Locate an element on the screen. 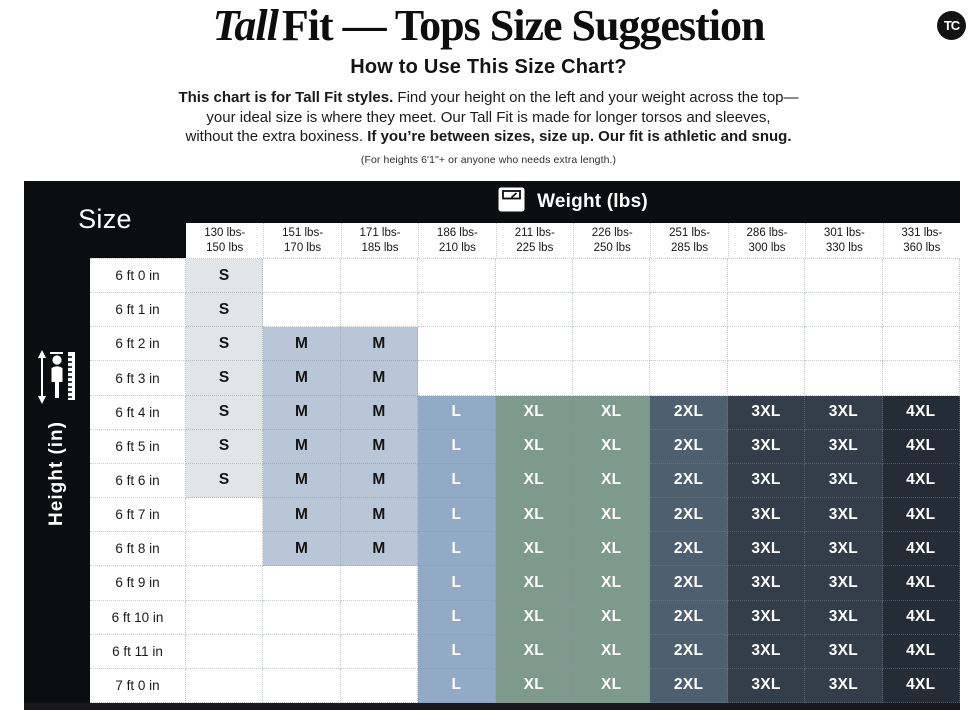  height-row-header: 7 ft 0 in is located at coordinates (138, 685).